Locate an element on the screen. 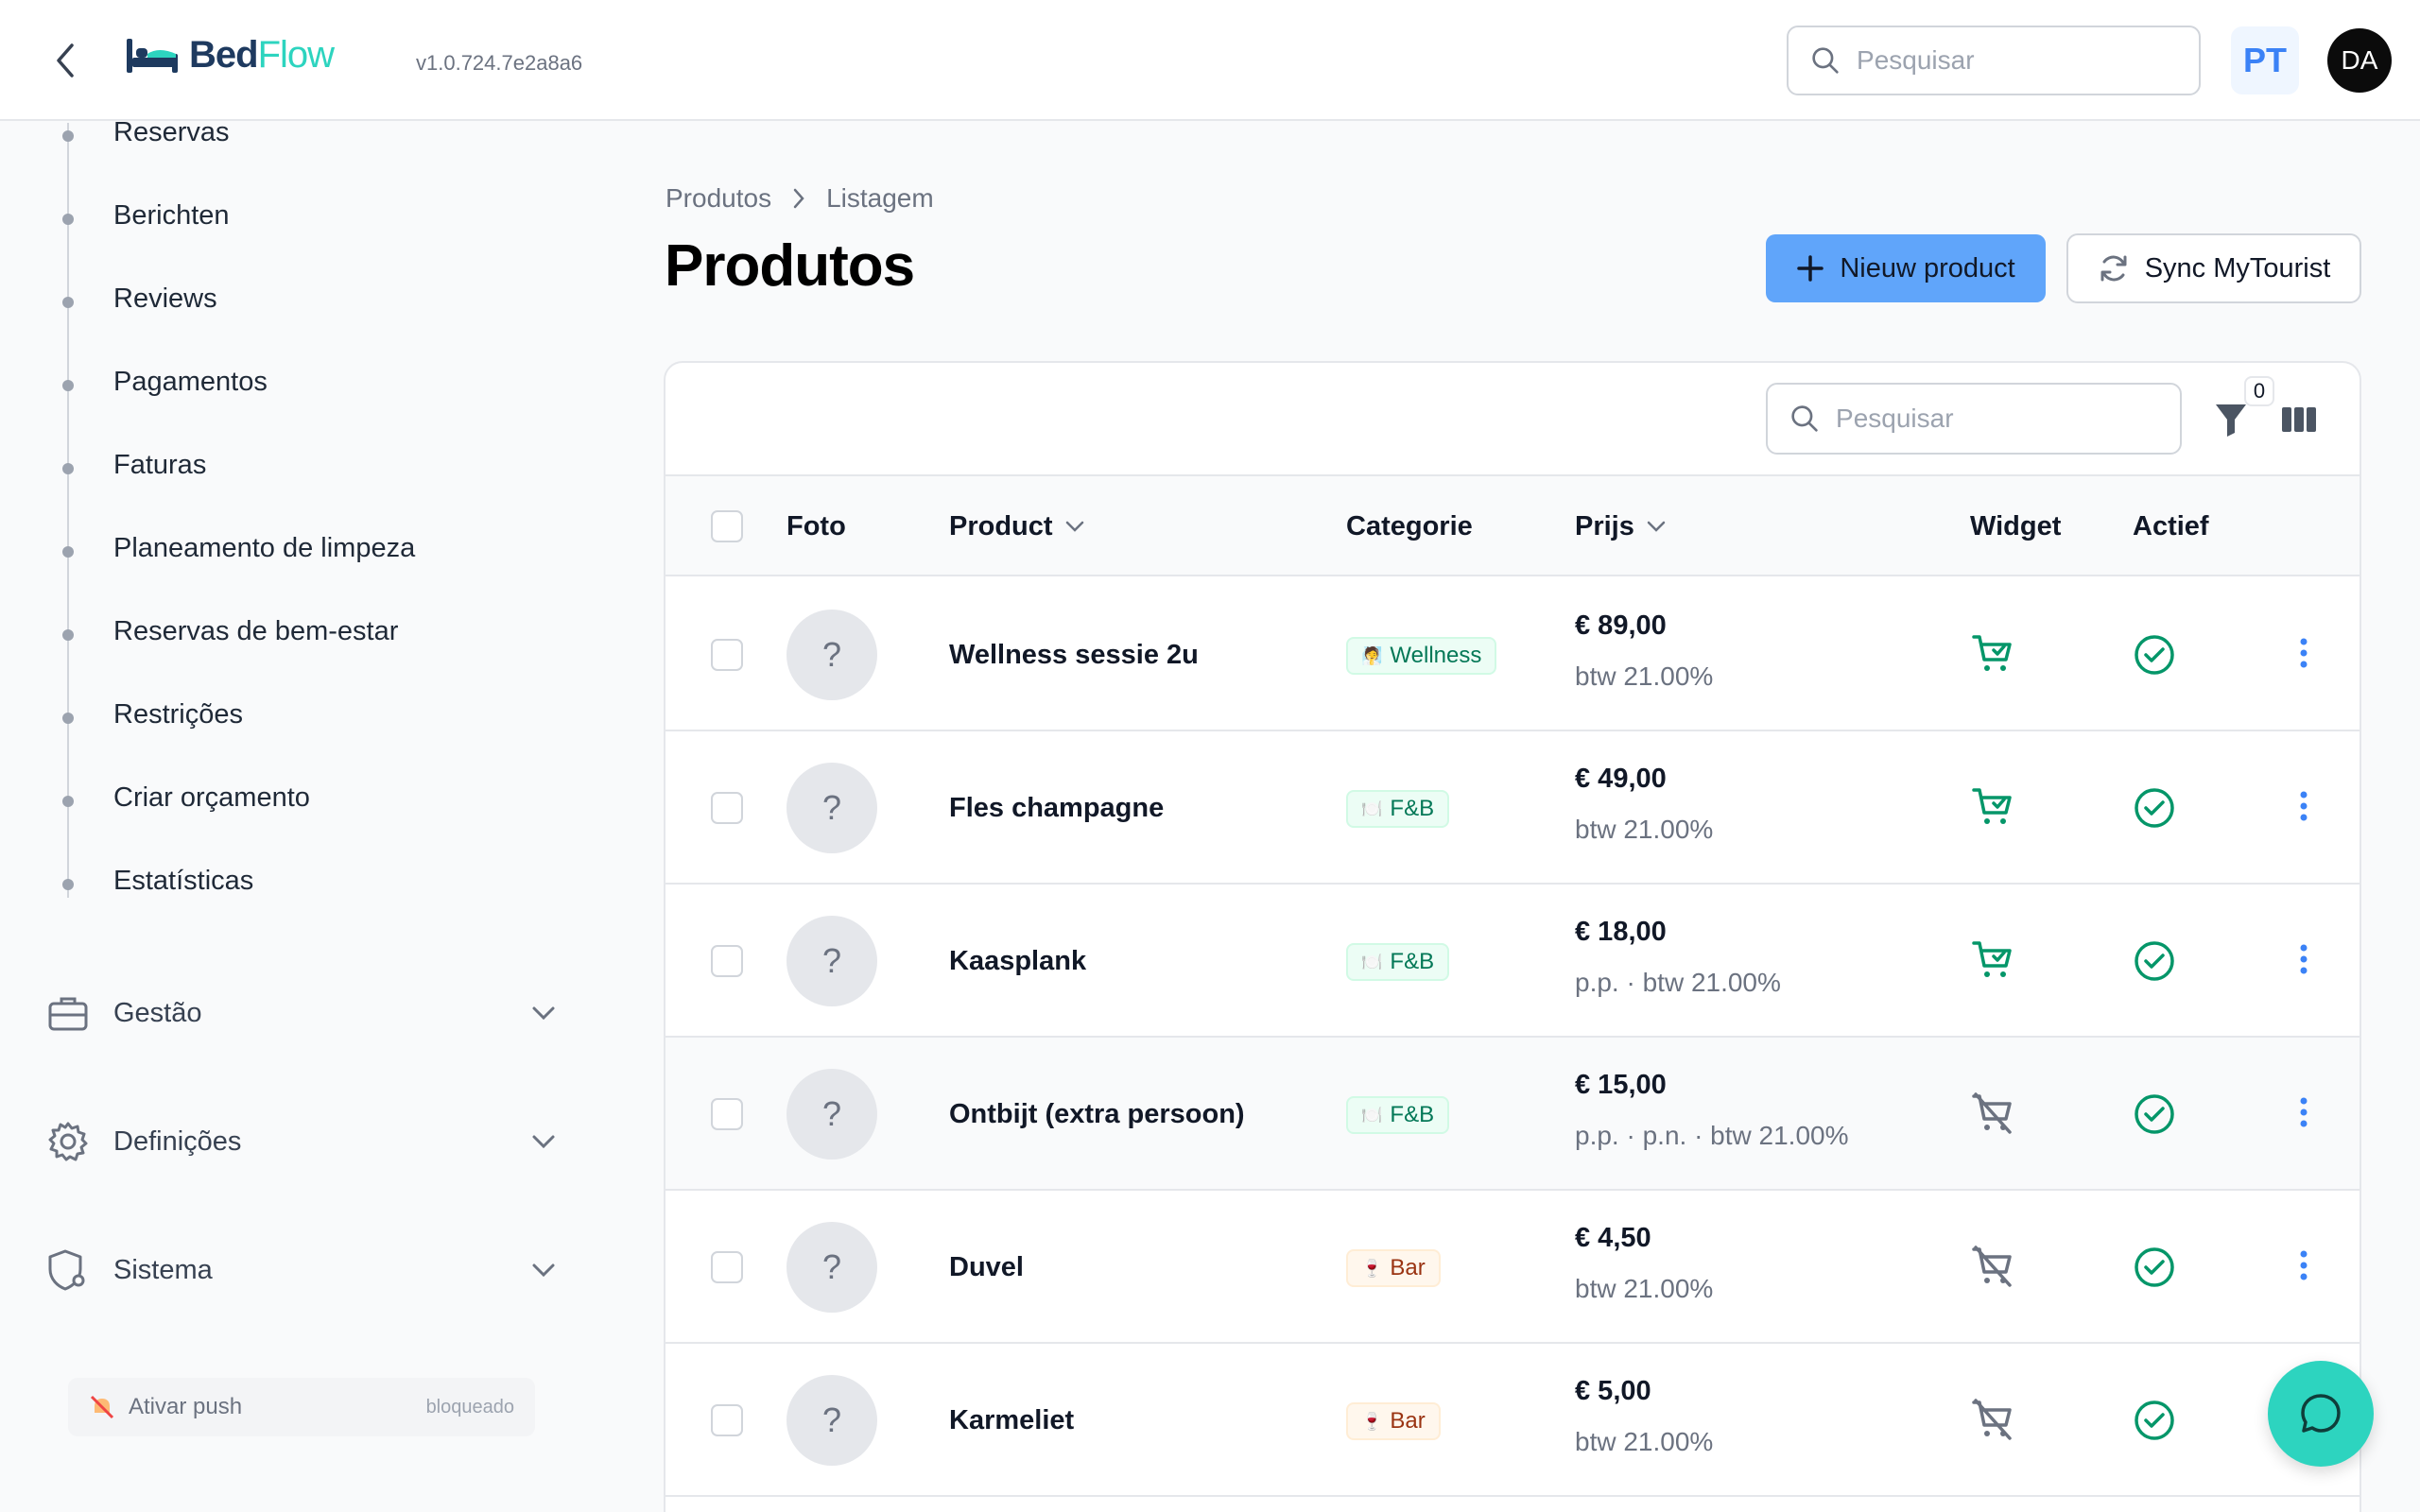 The width and height of the screenshot is (2420, 1512). product-price-details: p.p. · p.n. · btw 21.00% is located at coordinates (1712, 1135).